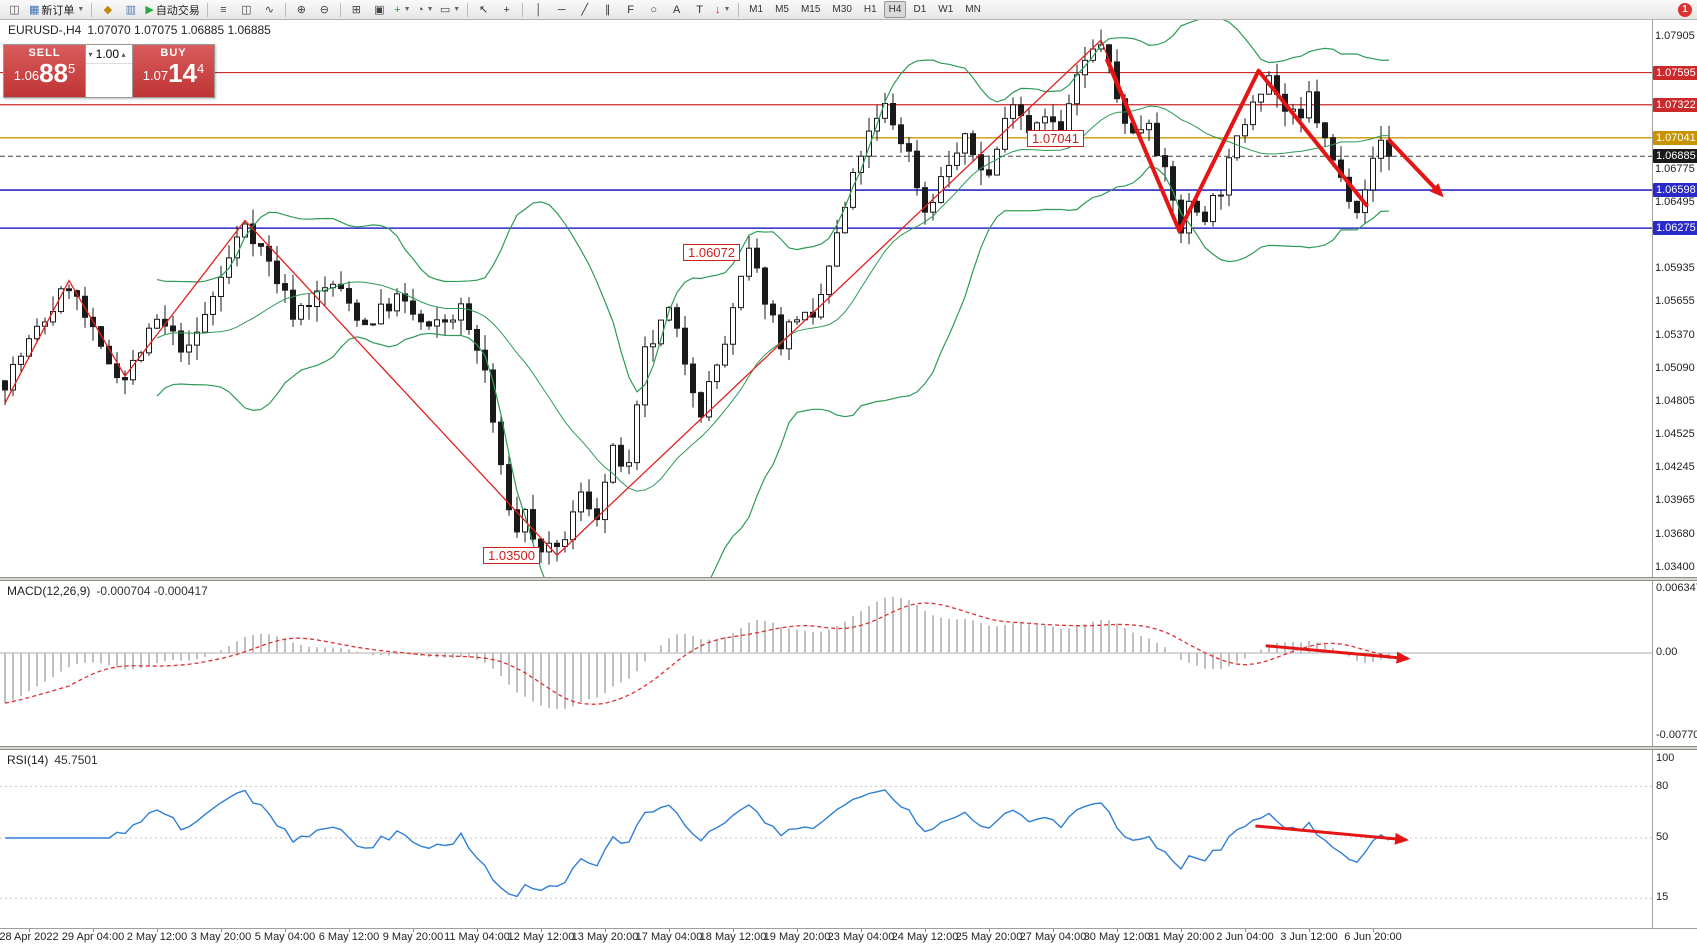  I want to click on shapes-icon: ○, so click(653, 10).